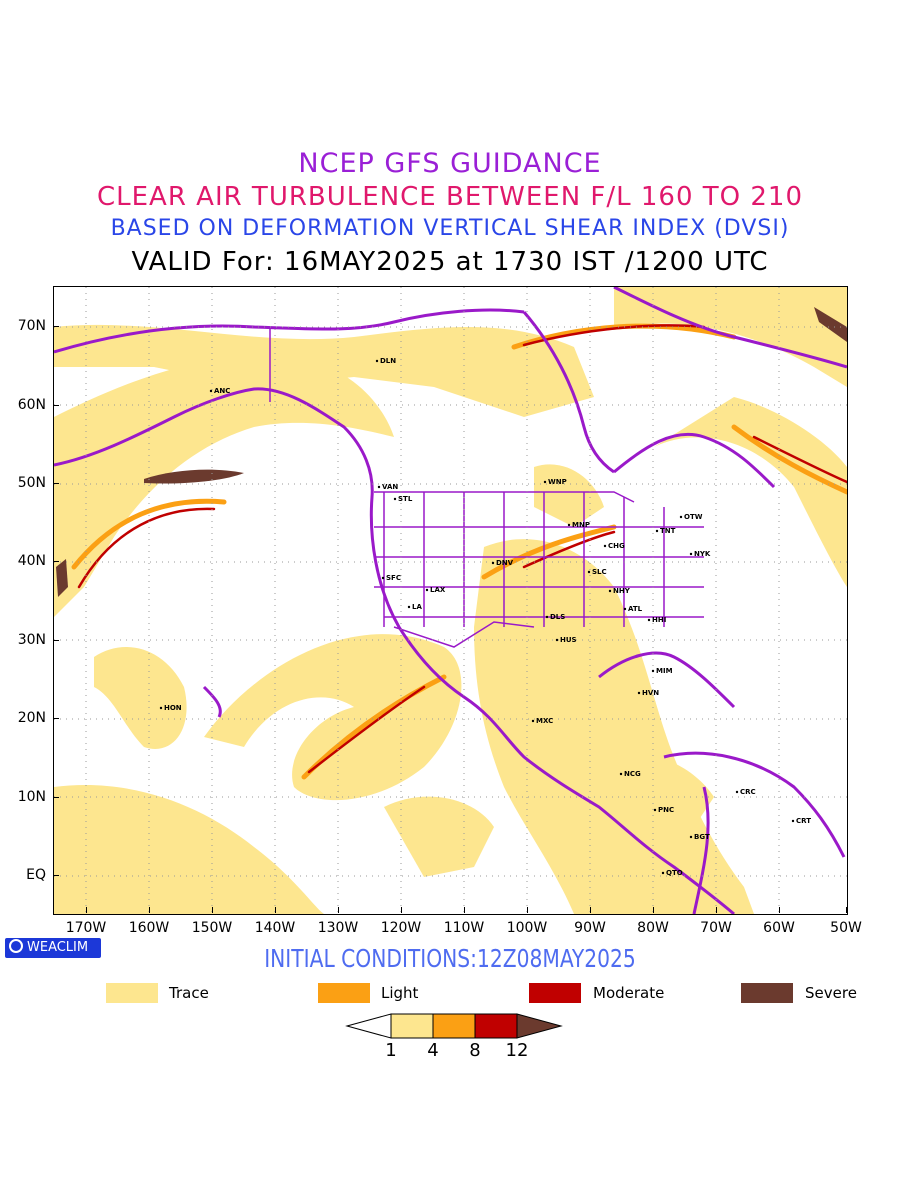  What do you see at coordinates (486, 487) in the screenshot?
I see `political-borders` at bounding box center [486, 487].